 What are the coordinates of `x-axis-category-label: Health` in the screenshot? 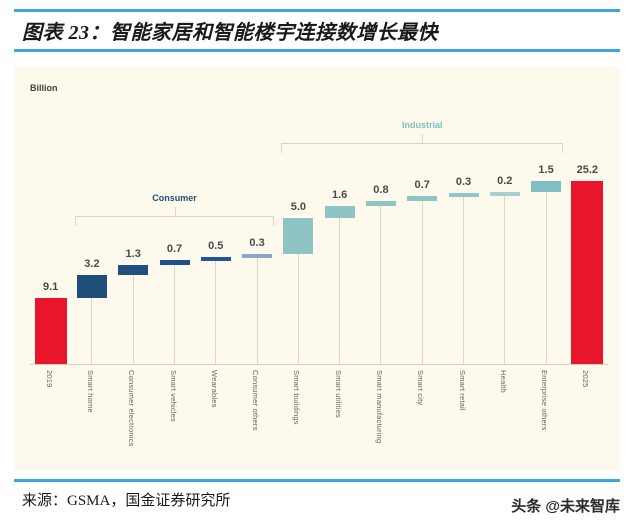 It's located at (503, 381).